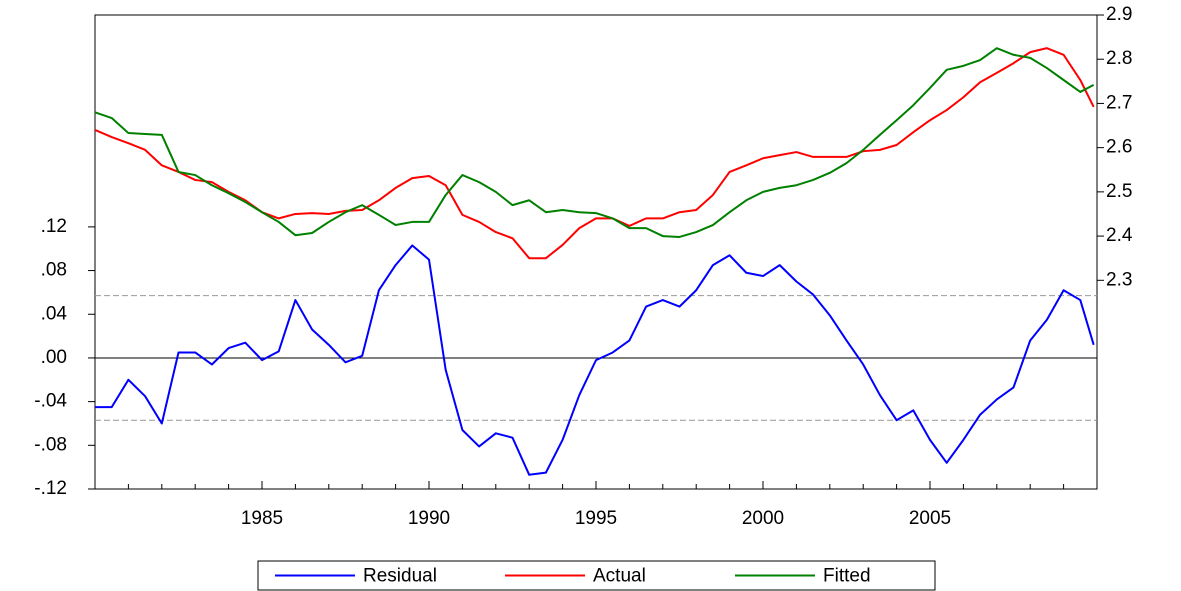 The image size is (1181, 591). What do you see at coordinates (54, 270) in the screenshot?
I see `y-tick-label: .08` at bounding box center [54, 270].